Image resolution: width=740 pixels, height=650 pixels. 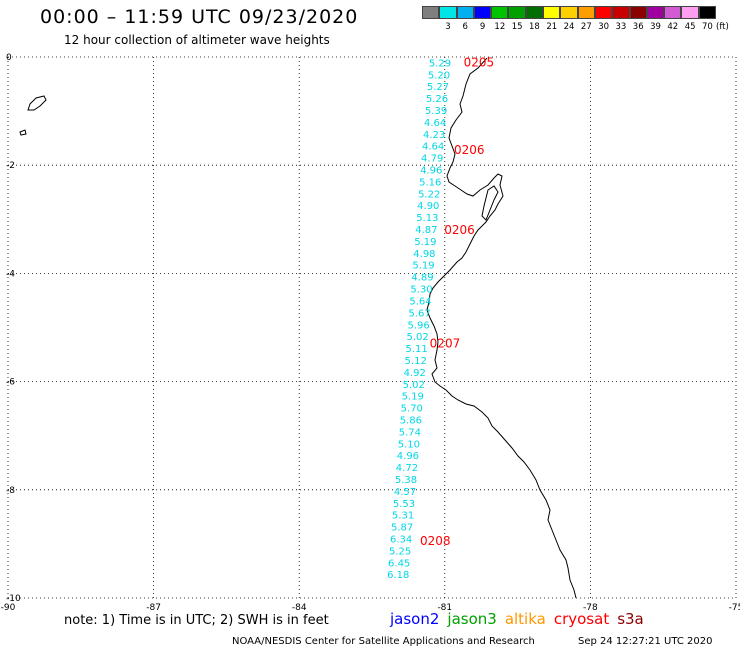 What do you see at coordinates (9, 58) in the screenshot?
I see `lat-tick-label: 0` at bounding box center [9, 58].